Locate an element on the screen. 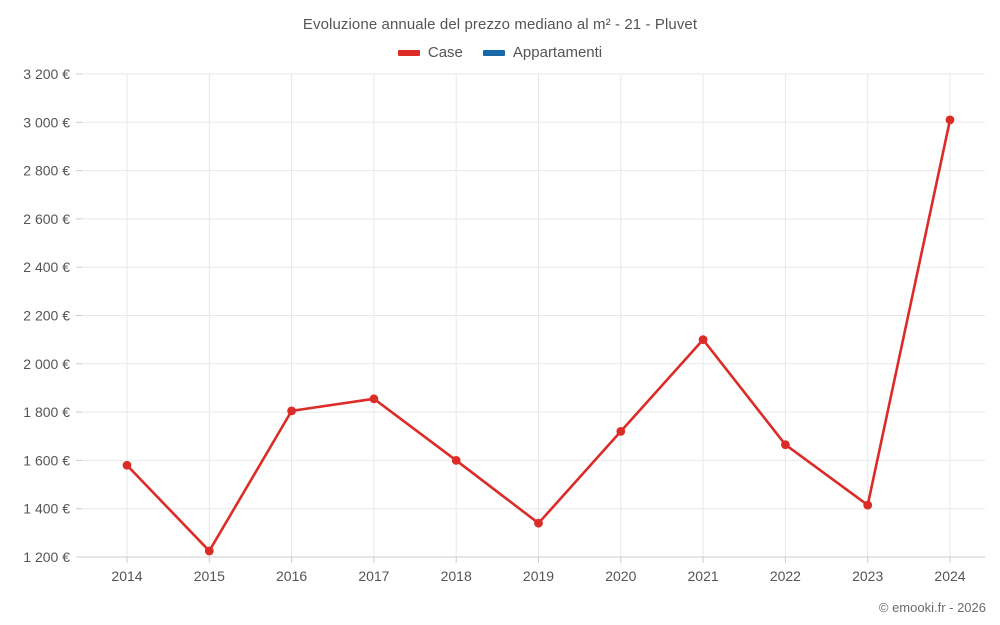 Image resolution: width=1000 pixels, height=625 pixels. y-axis-tick-label: 2 000 € is located at coordinates (46, 364).